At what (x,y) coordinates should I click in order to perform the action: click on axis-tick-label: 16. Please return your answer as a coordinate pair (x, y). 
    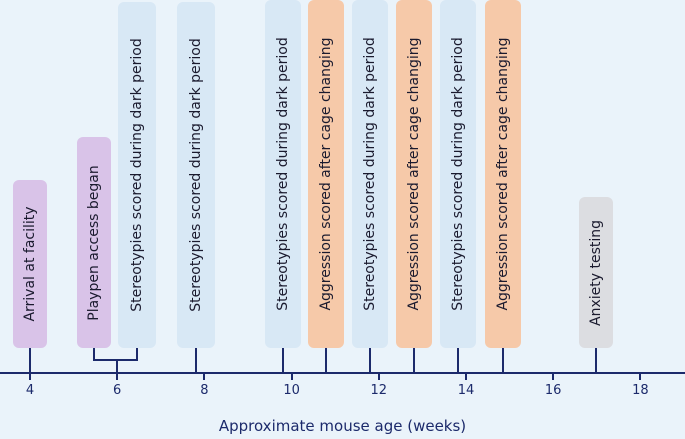
    Looking at the image, I should click on (553, 390).